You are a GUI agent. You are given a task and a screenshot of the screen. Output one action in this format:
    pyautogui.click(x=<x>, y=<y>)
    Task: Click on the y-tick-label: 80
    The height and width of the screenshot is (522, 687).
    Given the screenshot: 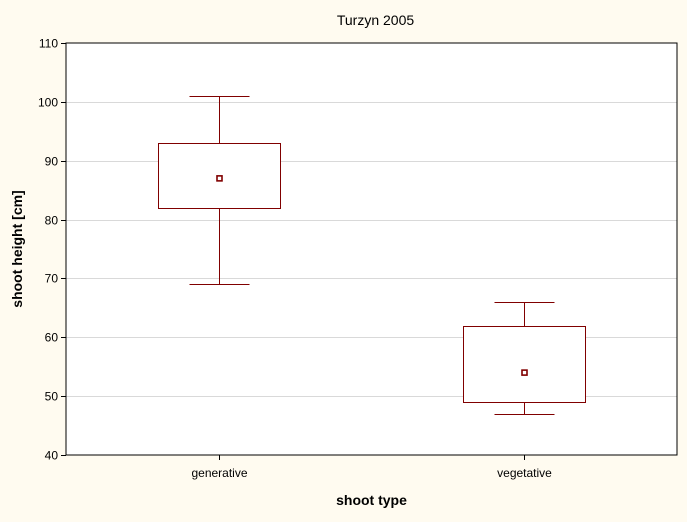 What is the action you would take?
    pyautogui.click(x=52, y=221)
    